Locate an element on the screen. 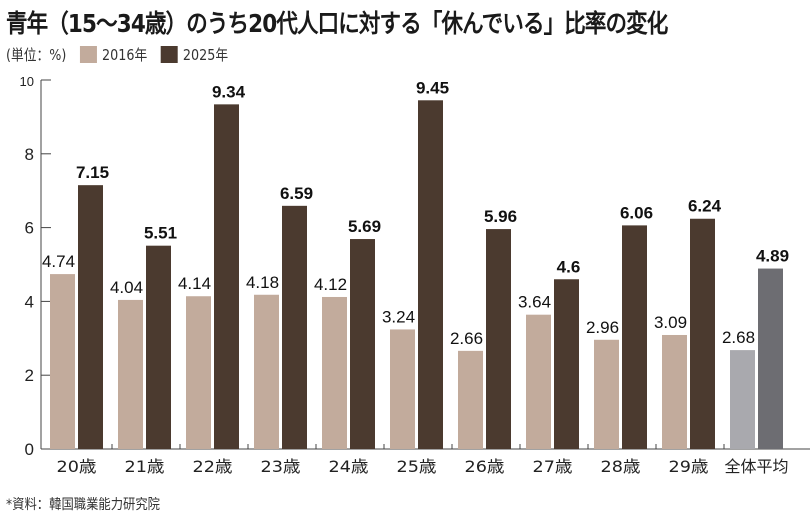  y-tick-label: 10 is located at coordinates (27, 81).